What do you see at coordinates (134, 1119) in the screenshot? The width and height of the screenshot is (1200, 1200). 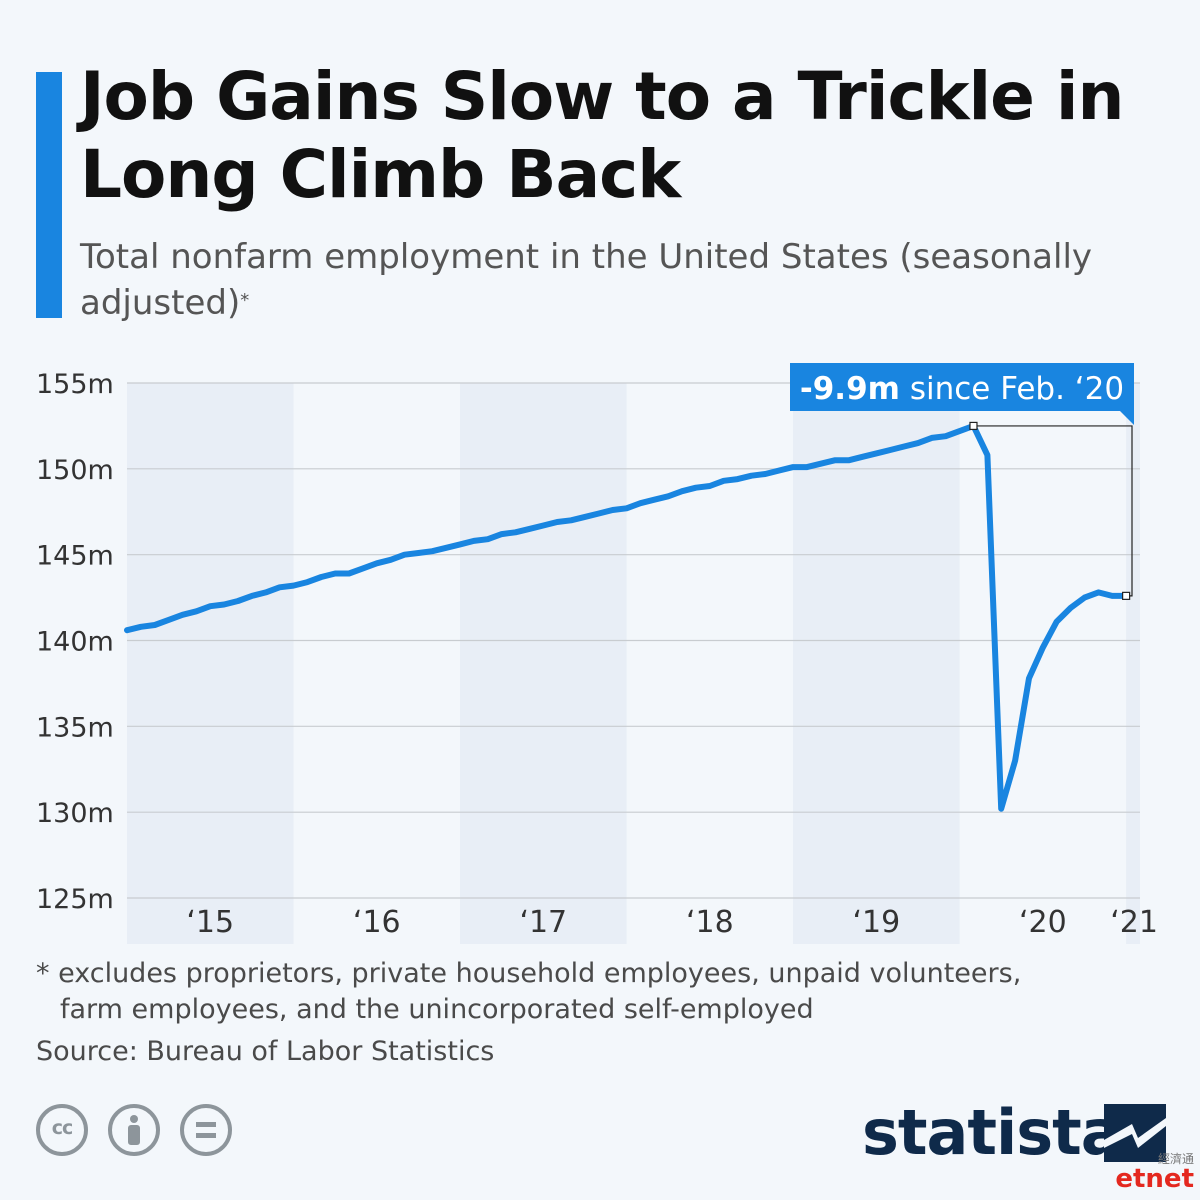 I see `person-head` at bounding box center [134, 1119].